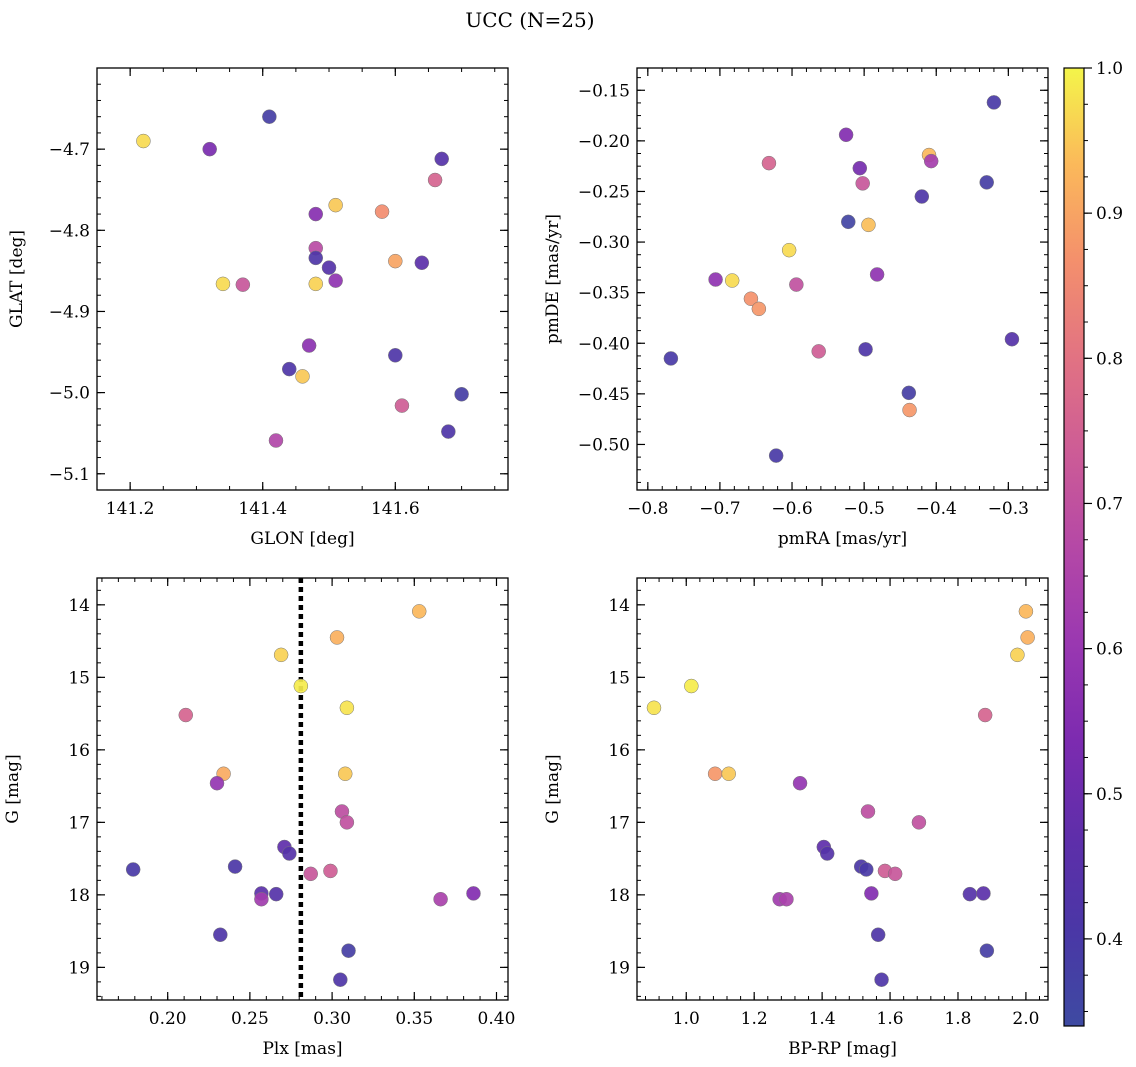 The height and width of the screenshot is (1067, 1136). I want to click on y-axis-label: G [mag], so click(13, 788).